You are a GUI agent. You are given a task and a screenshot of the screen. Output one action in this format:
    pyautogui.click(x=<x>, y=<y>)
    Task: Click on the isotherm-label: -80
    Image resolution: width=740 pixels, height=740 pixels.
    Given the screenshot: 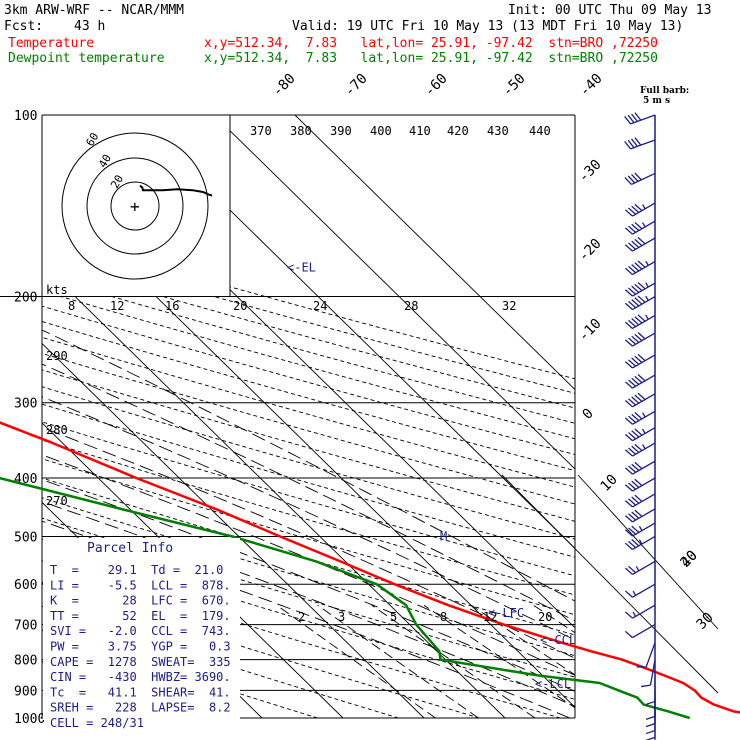 What is the action you would take?
    pyautogui.click(x=284, y=85)
    